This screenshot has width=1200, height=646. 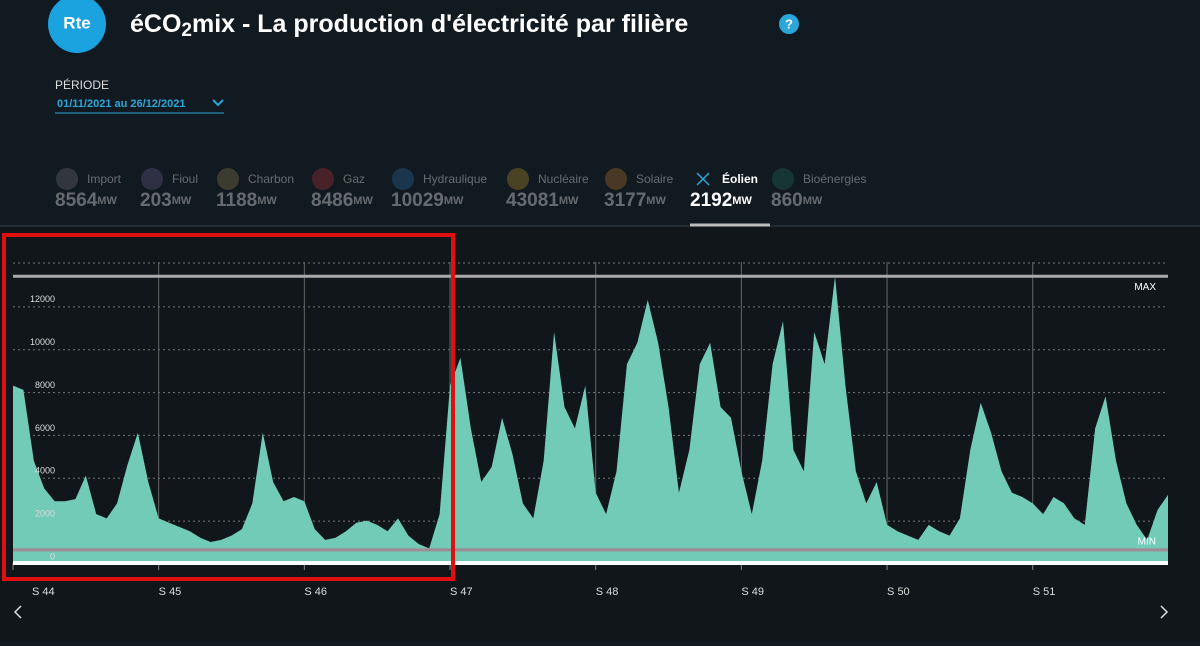 What do you see at coordinates (43, 592) in the screenshot?
I see `x-tick-label: S 44` at bounding box center [43, 592].